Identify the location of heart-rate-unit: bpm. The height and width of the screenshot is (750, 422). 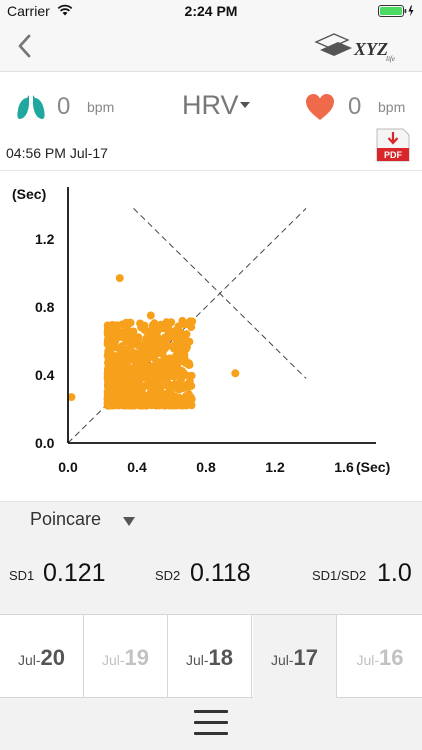
(392, 107).